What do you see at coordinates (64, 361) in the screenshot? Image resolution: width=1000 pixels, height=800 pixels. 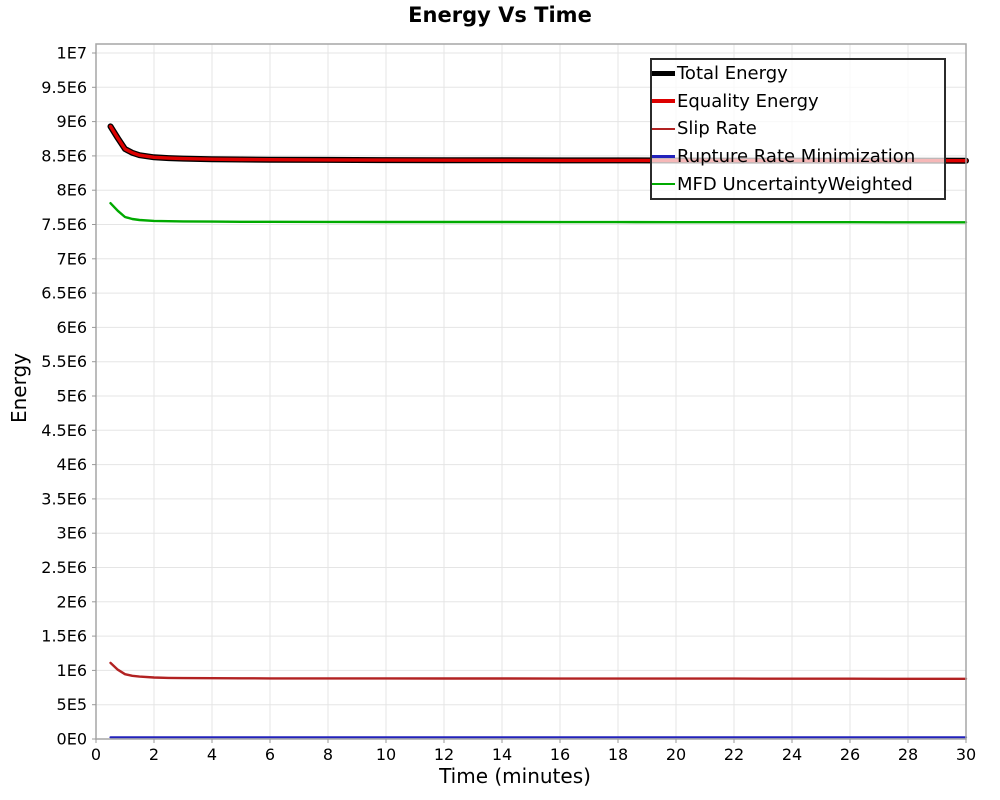 I see `y-tick-label: 5.5E6` at bounding box center [64, 361].